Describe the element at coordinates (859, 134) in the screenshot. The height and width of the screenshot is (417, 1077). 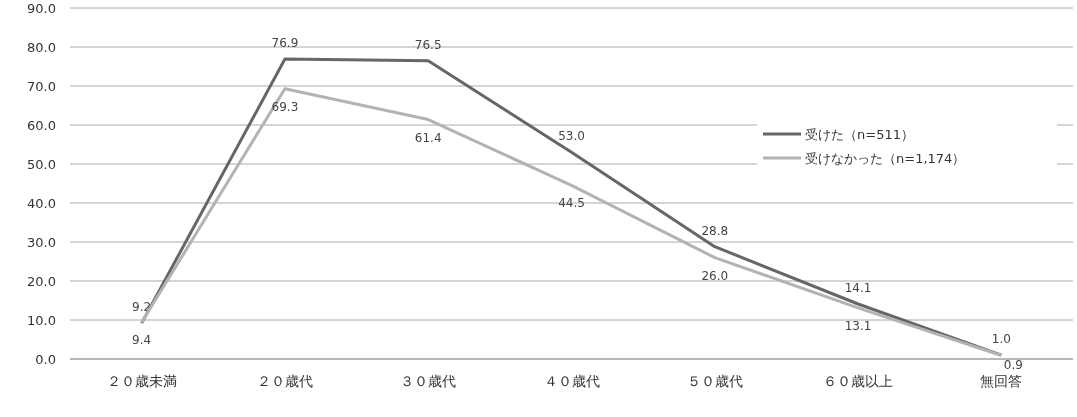
I see `legend-label: 受けた（n=511）` at that location.